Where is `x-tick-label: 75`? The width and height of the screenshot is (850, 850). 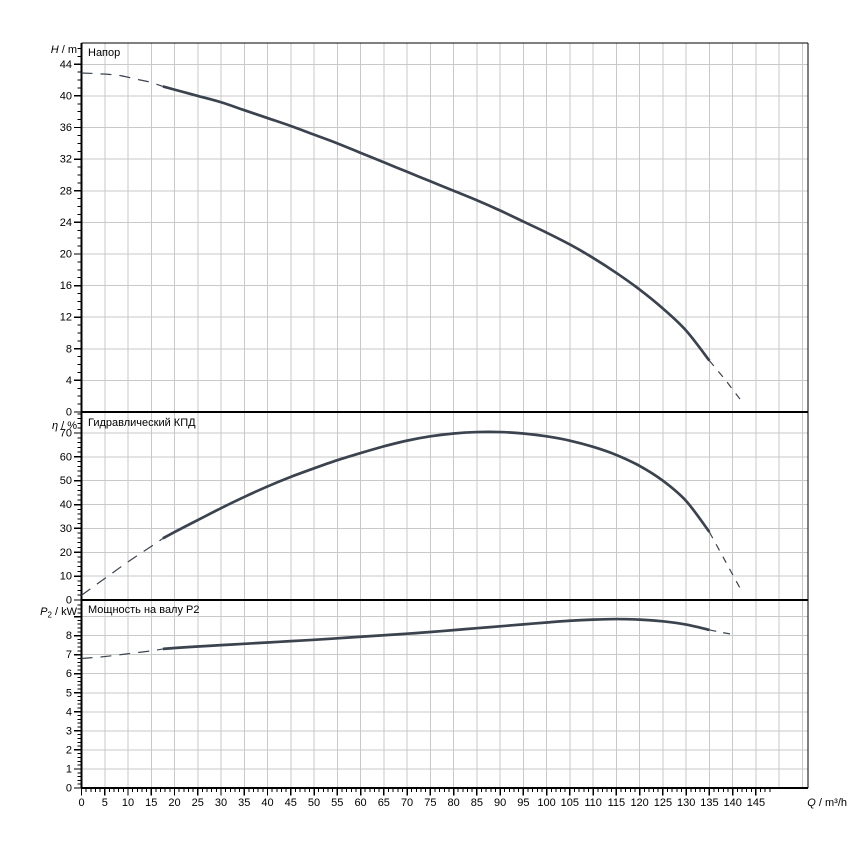 x-tick-label: 75 is located at coordinates (430, 803).